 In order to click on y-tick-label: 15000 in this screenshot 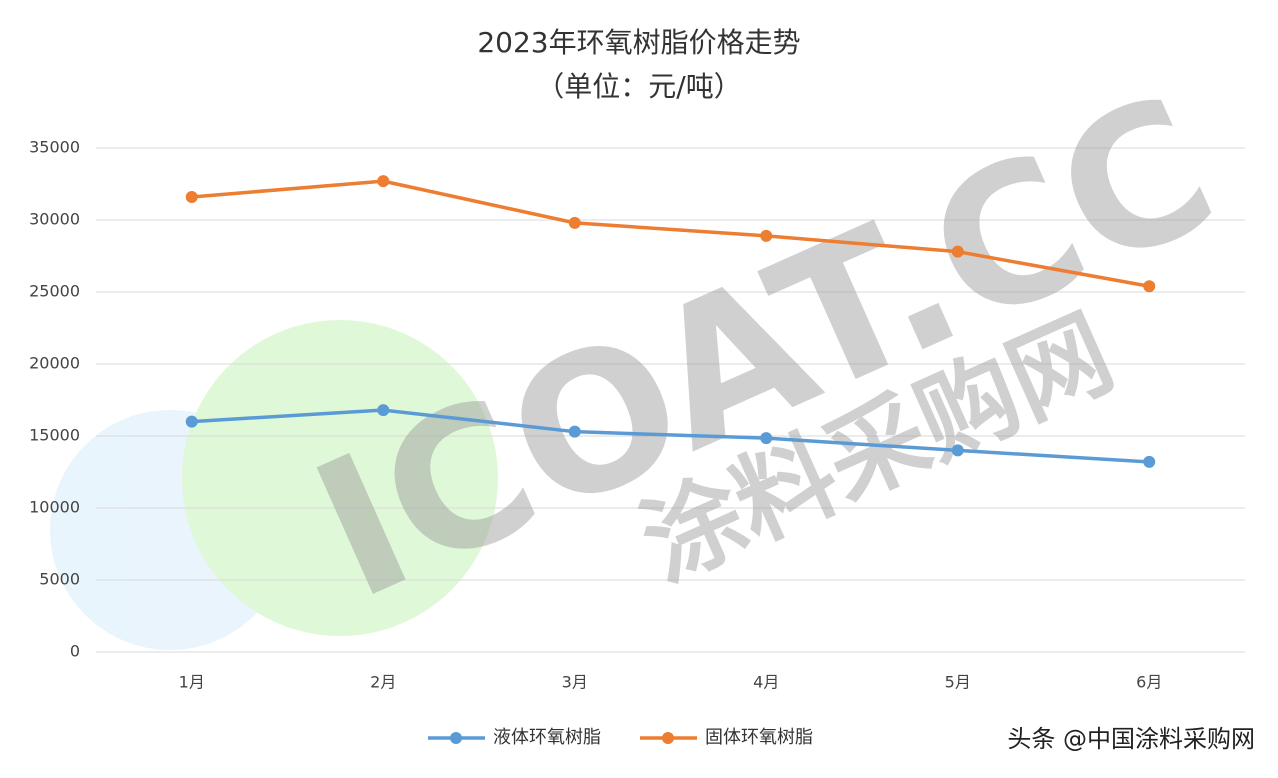, I will do `click(54, 435)`.